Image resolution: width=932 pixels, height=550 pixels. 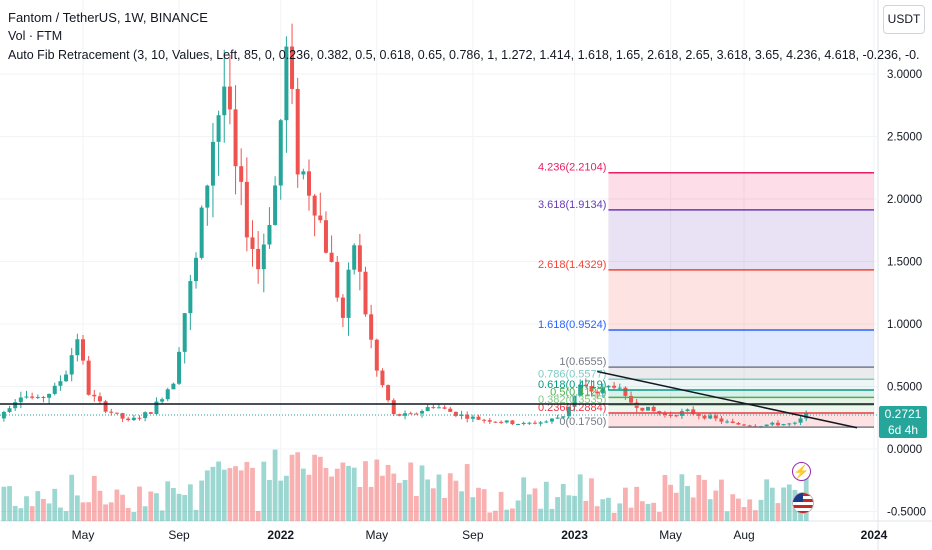 I want to click on currency-button: USDT, so click(x=904, y=19).